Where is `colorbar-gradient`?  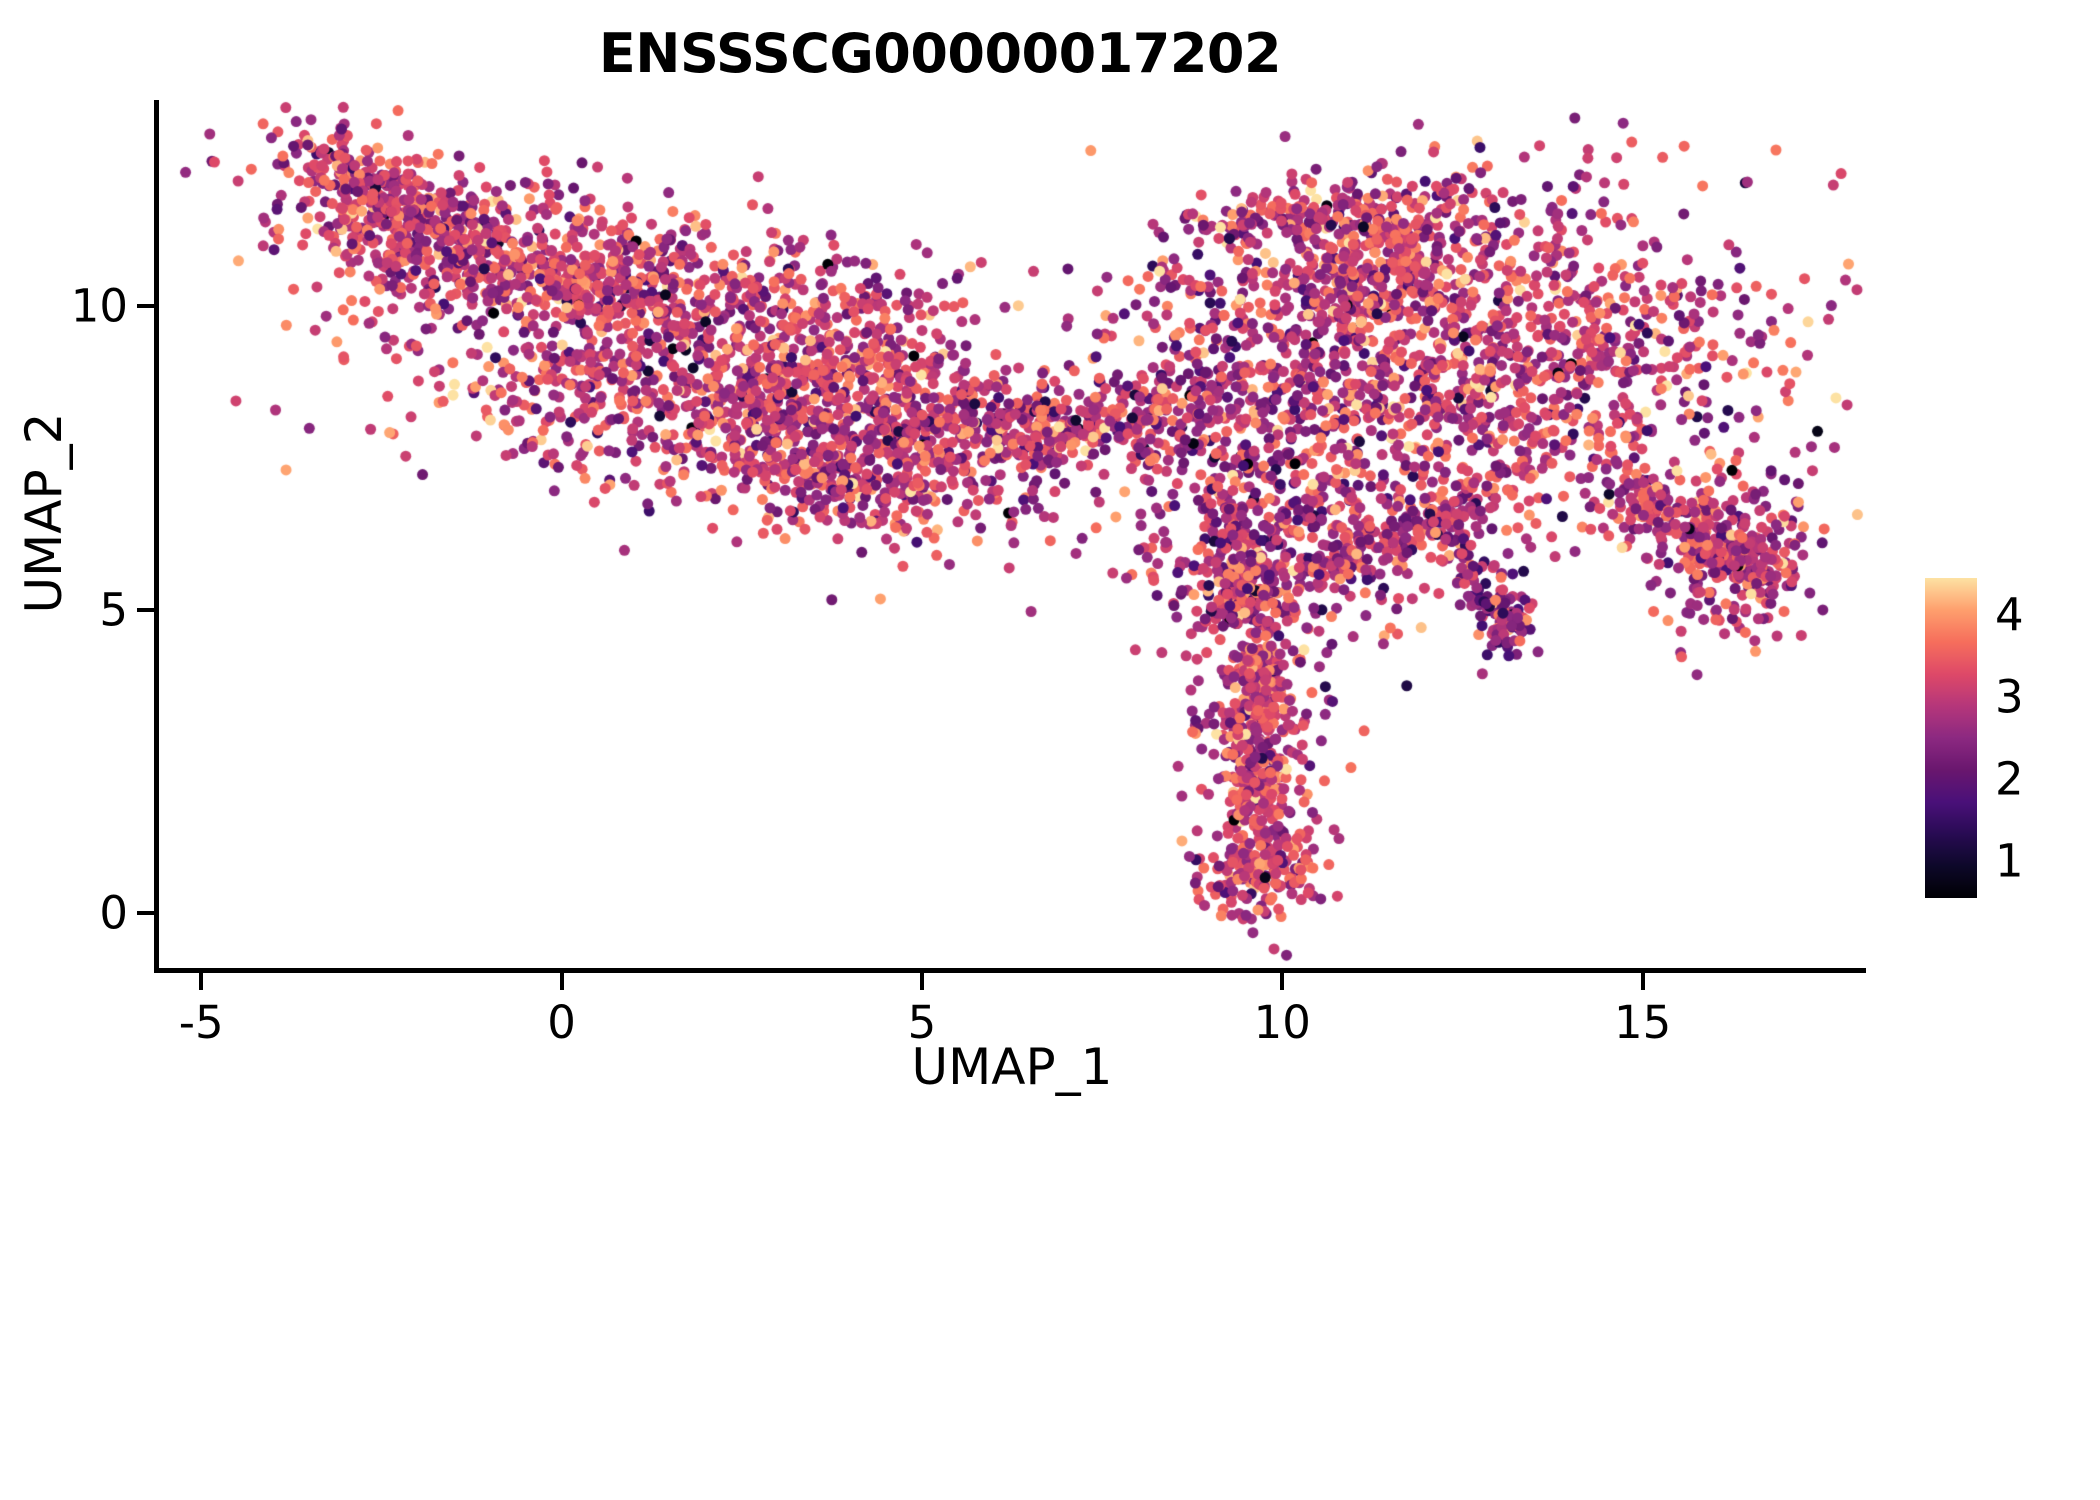 colorbar-gradient is located at coordinates (1951, 1010).